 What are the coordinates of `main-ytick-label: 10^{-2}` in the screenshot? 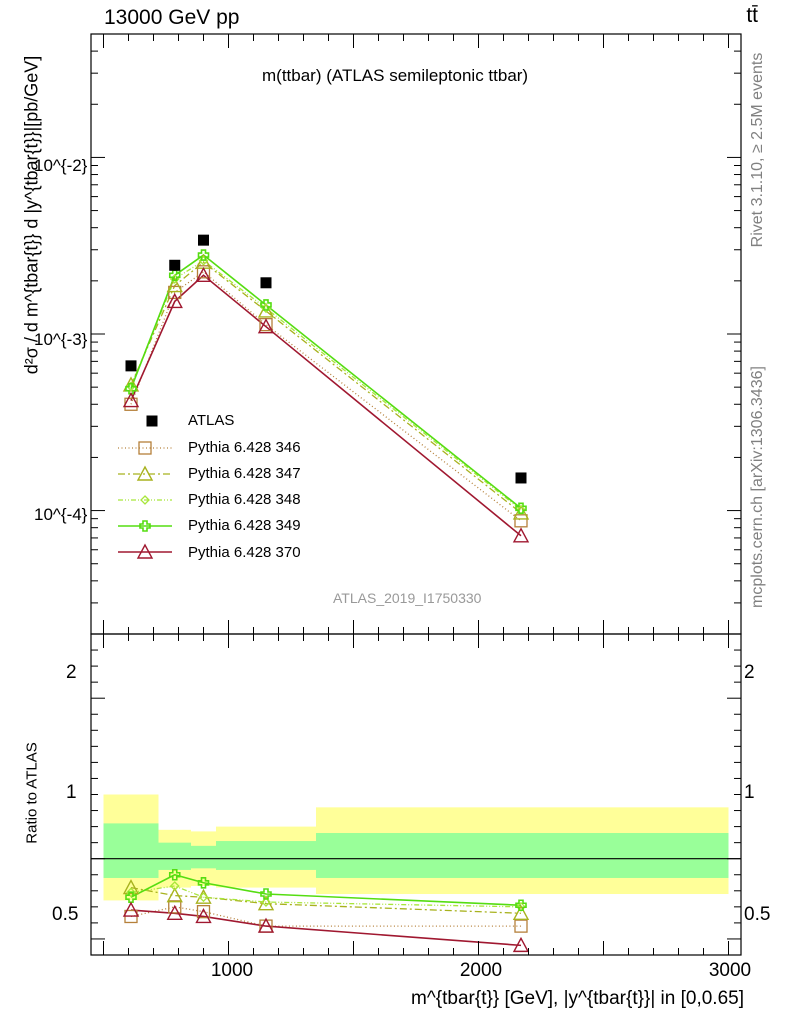 It's located at (61, 165).